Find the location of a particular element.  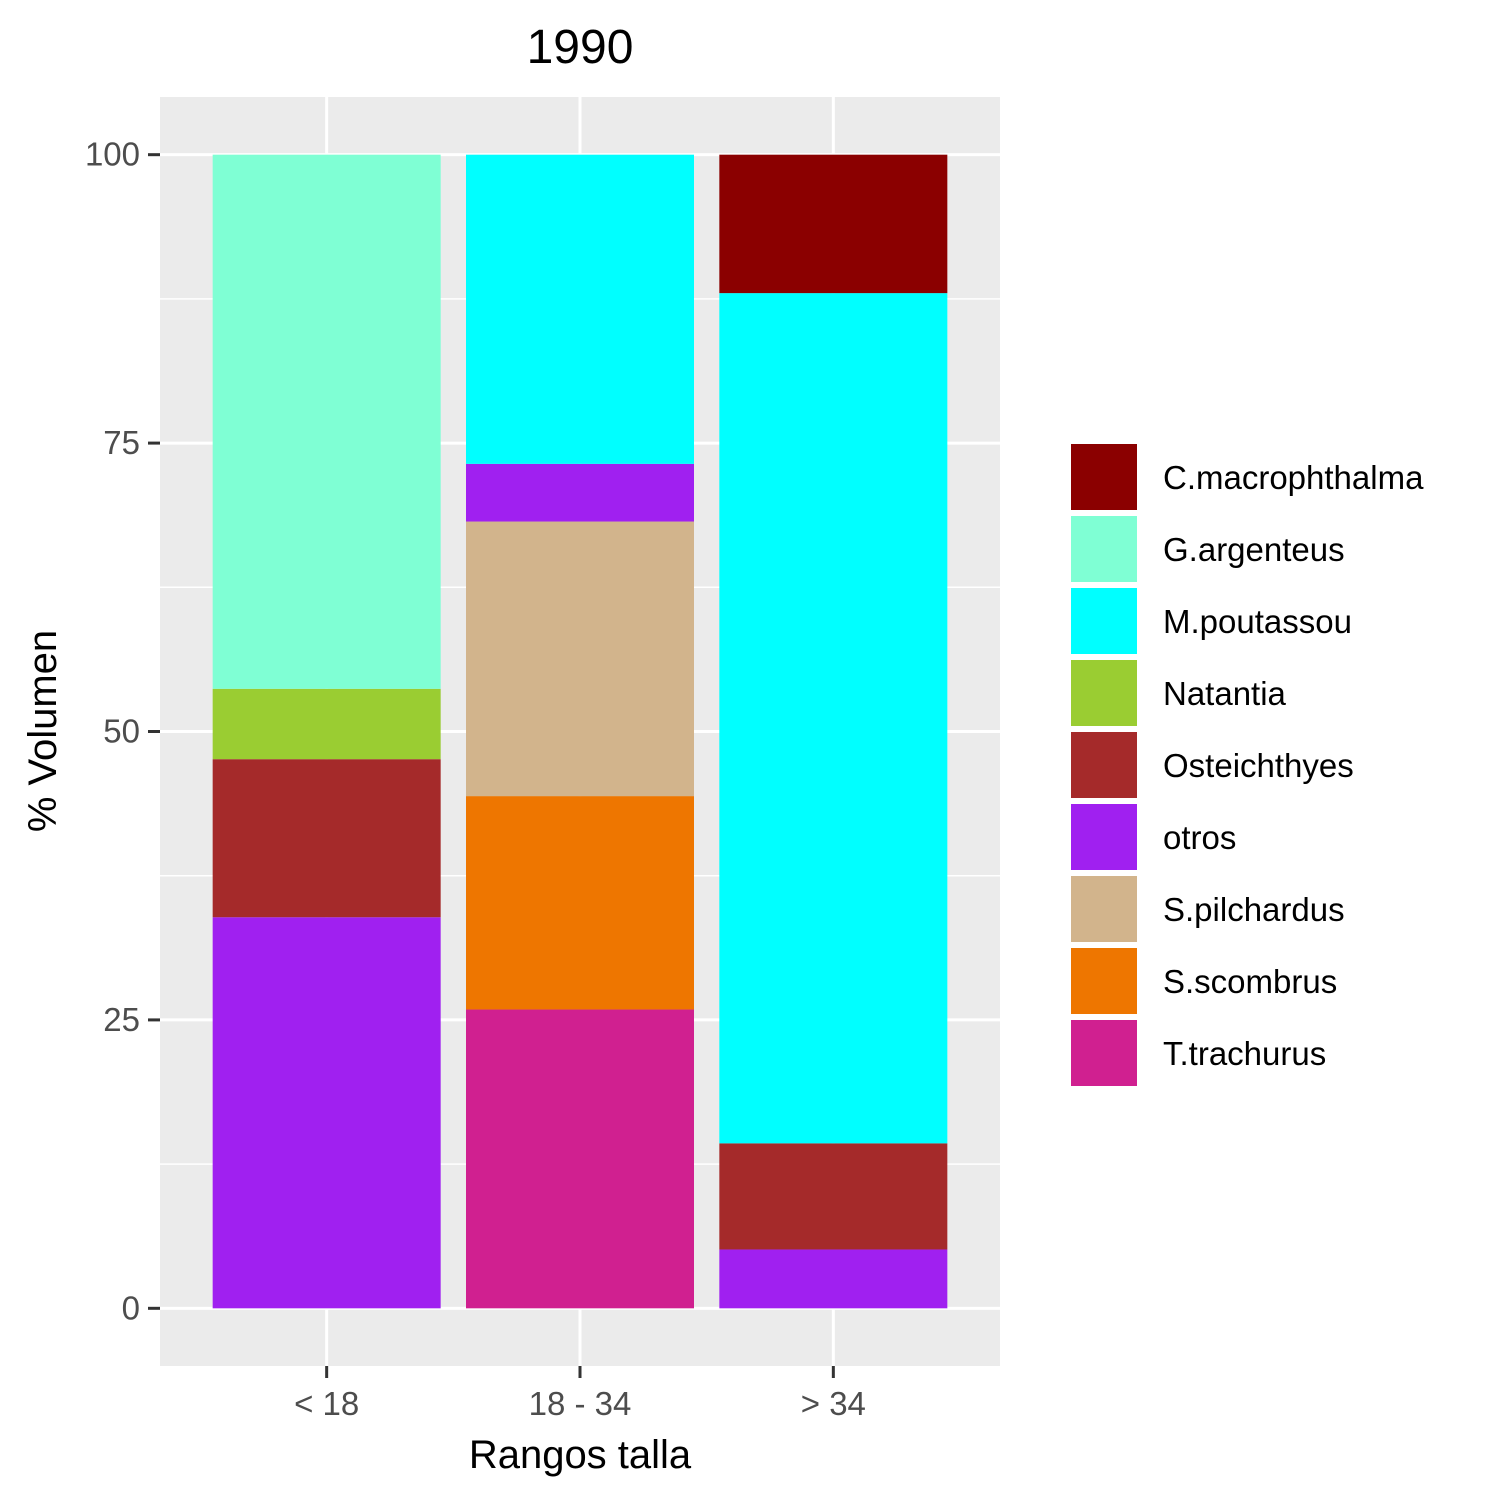

x-tick-label: 18 - 34 is located at coordinates (580, 1403).